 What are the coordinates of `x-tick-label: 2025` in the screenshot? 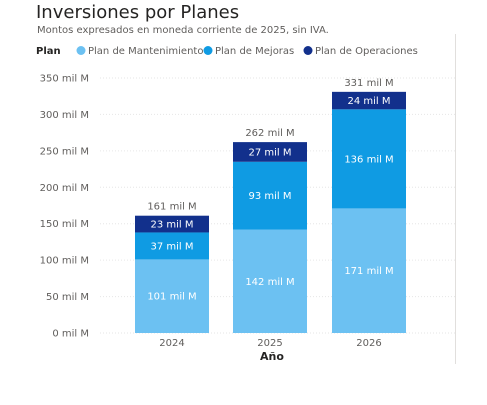 It's located at (269, 343).